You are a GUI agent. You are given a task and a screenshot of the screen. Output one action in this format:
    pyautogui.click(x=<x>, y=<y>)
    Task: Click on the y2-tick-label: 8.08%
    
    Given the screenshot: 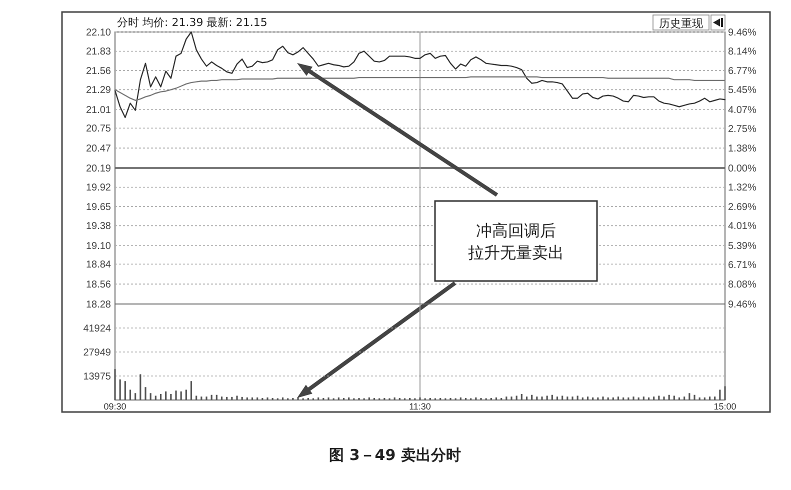 What is the action you would take?
    pyautogui.click(x=742, y=285)
    